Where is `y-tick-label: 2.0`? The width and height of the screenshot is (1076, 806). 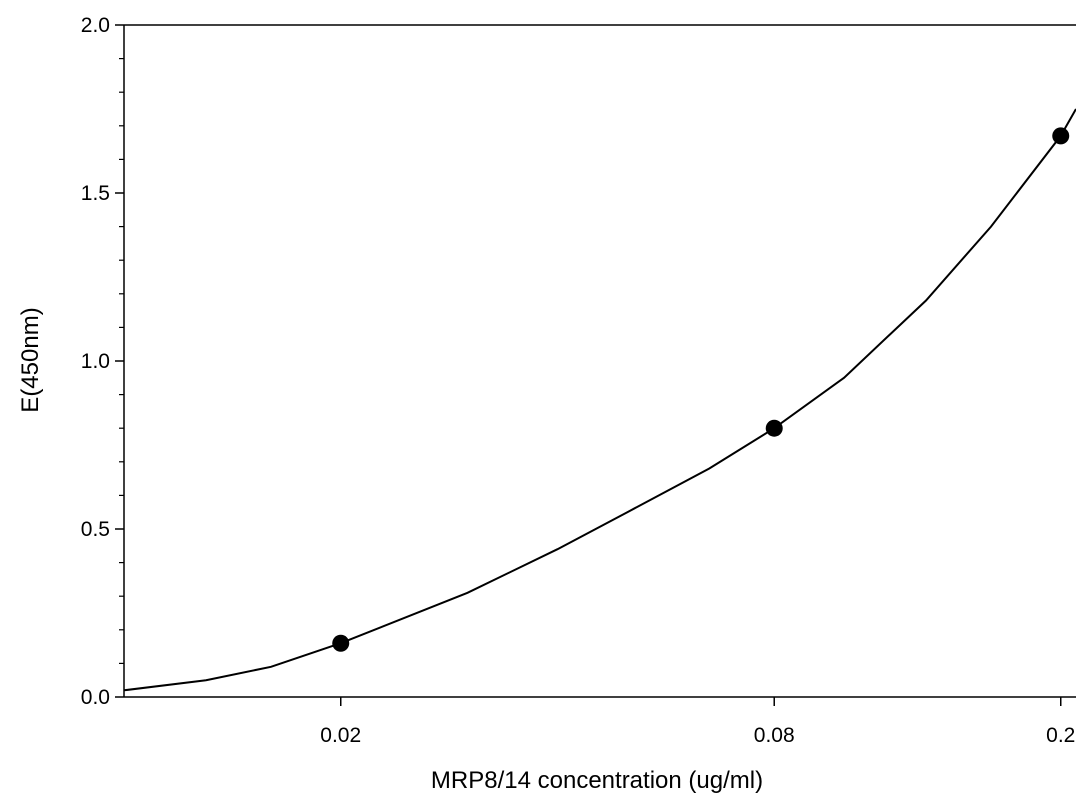 y-tick-label: 2.0 is located at coordinates (95, 25).